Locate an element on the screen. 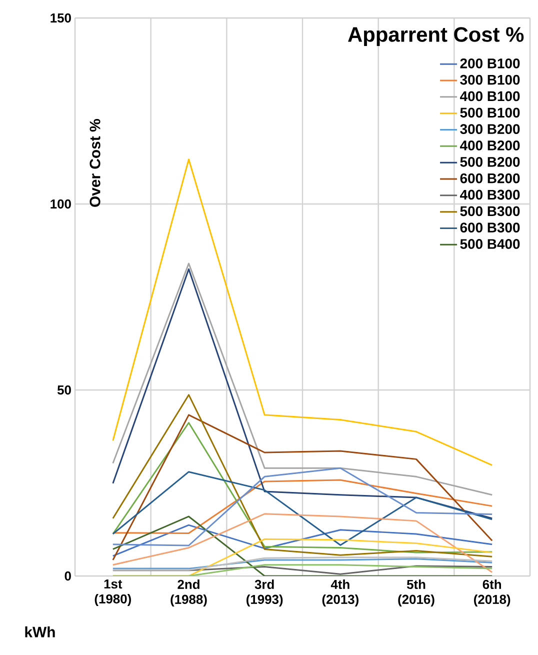 This screenshot has width=538, height=655. x-tick-label: 4th (2013) is located at coordinates (340, 593).